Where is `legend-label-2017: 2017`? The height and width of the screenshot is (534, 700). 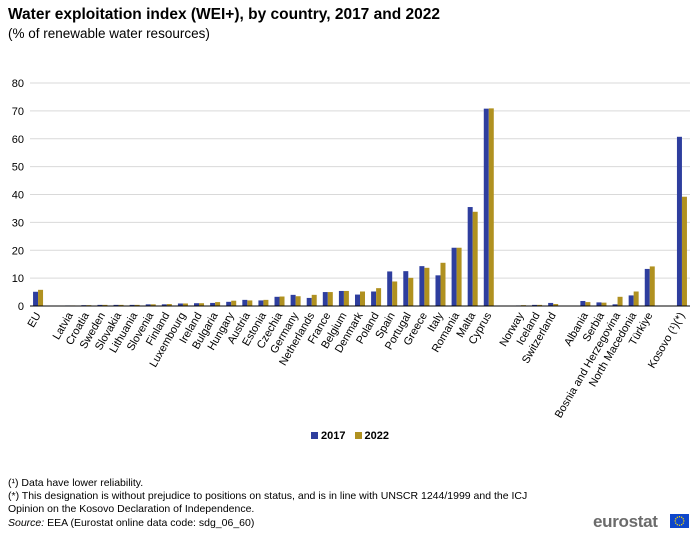
legend-label-2017: 2017 is located at coordinates (333, 436).